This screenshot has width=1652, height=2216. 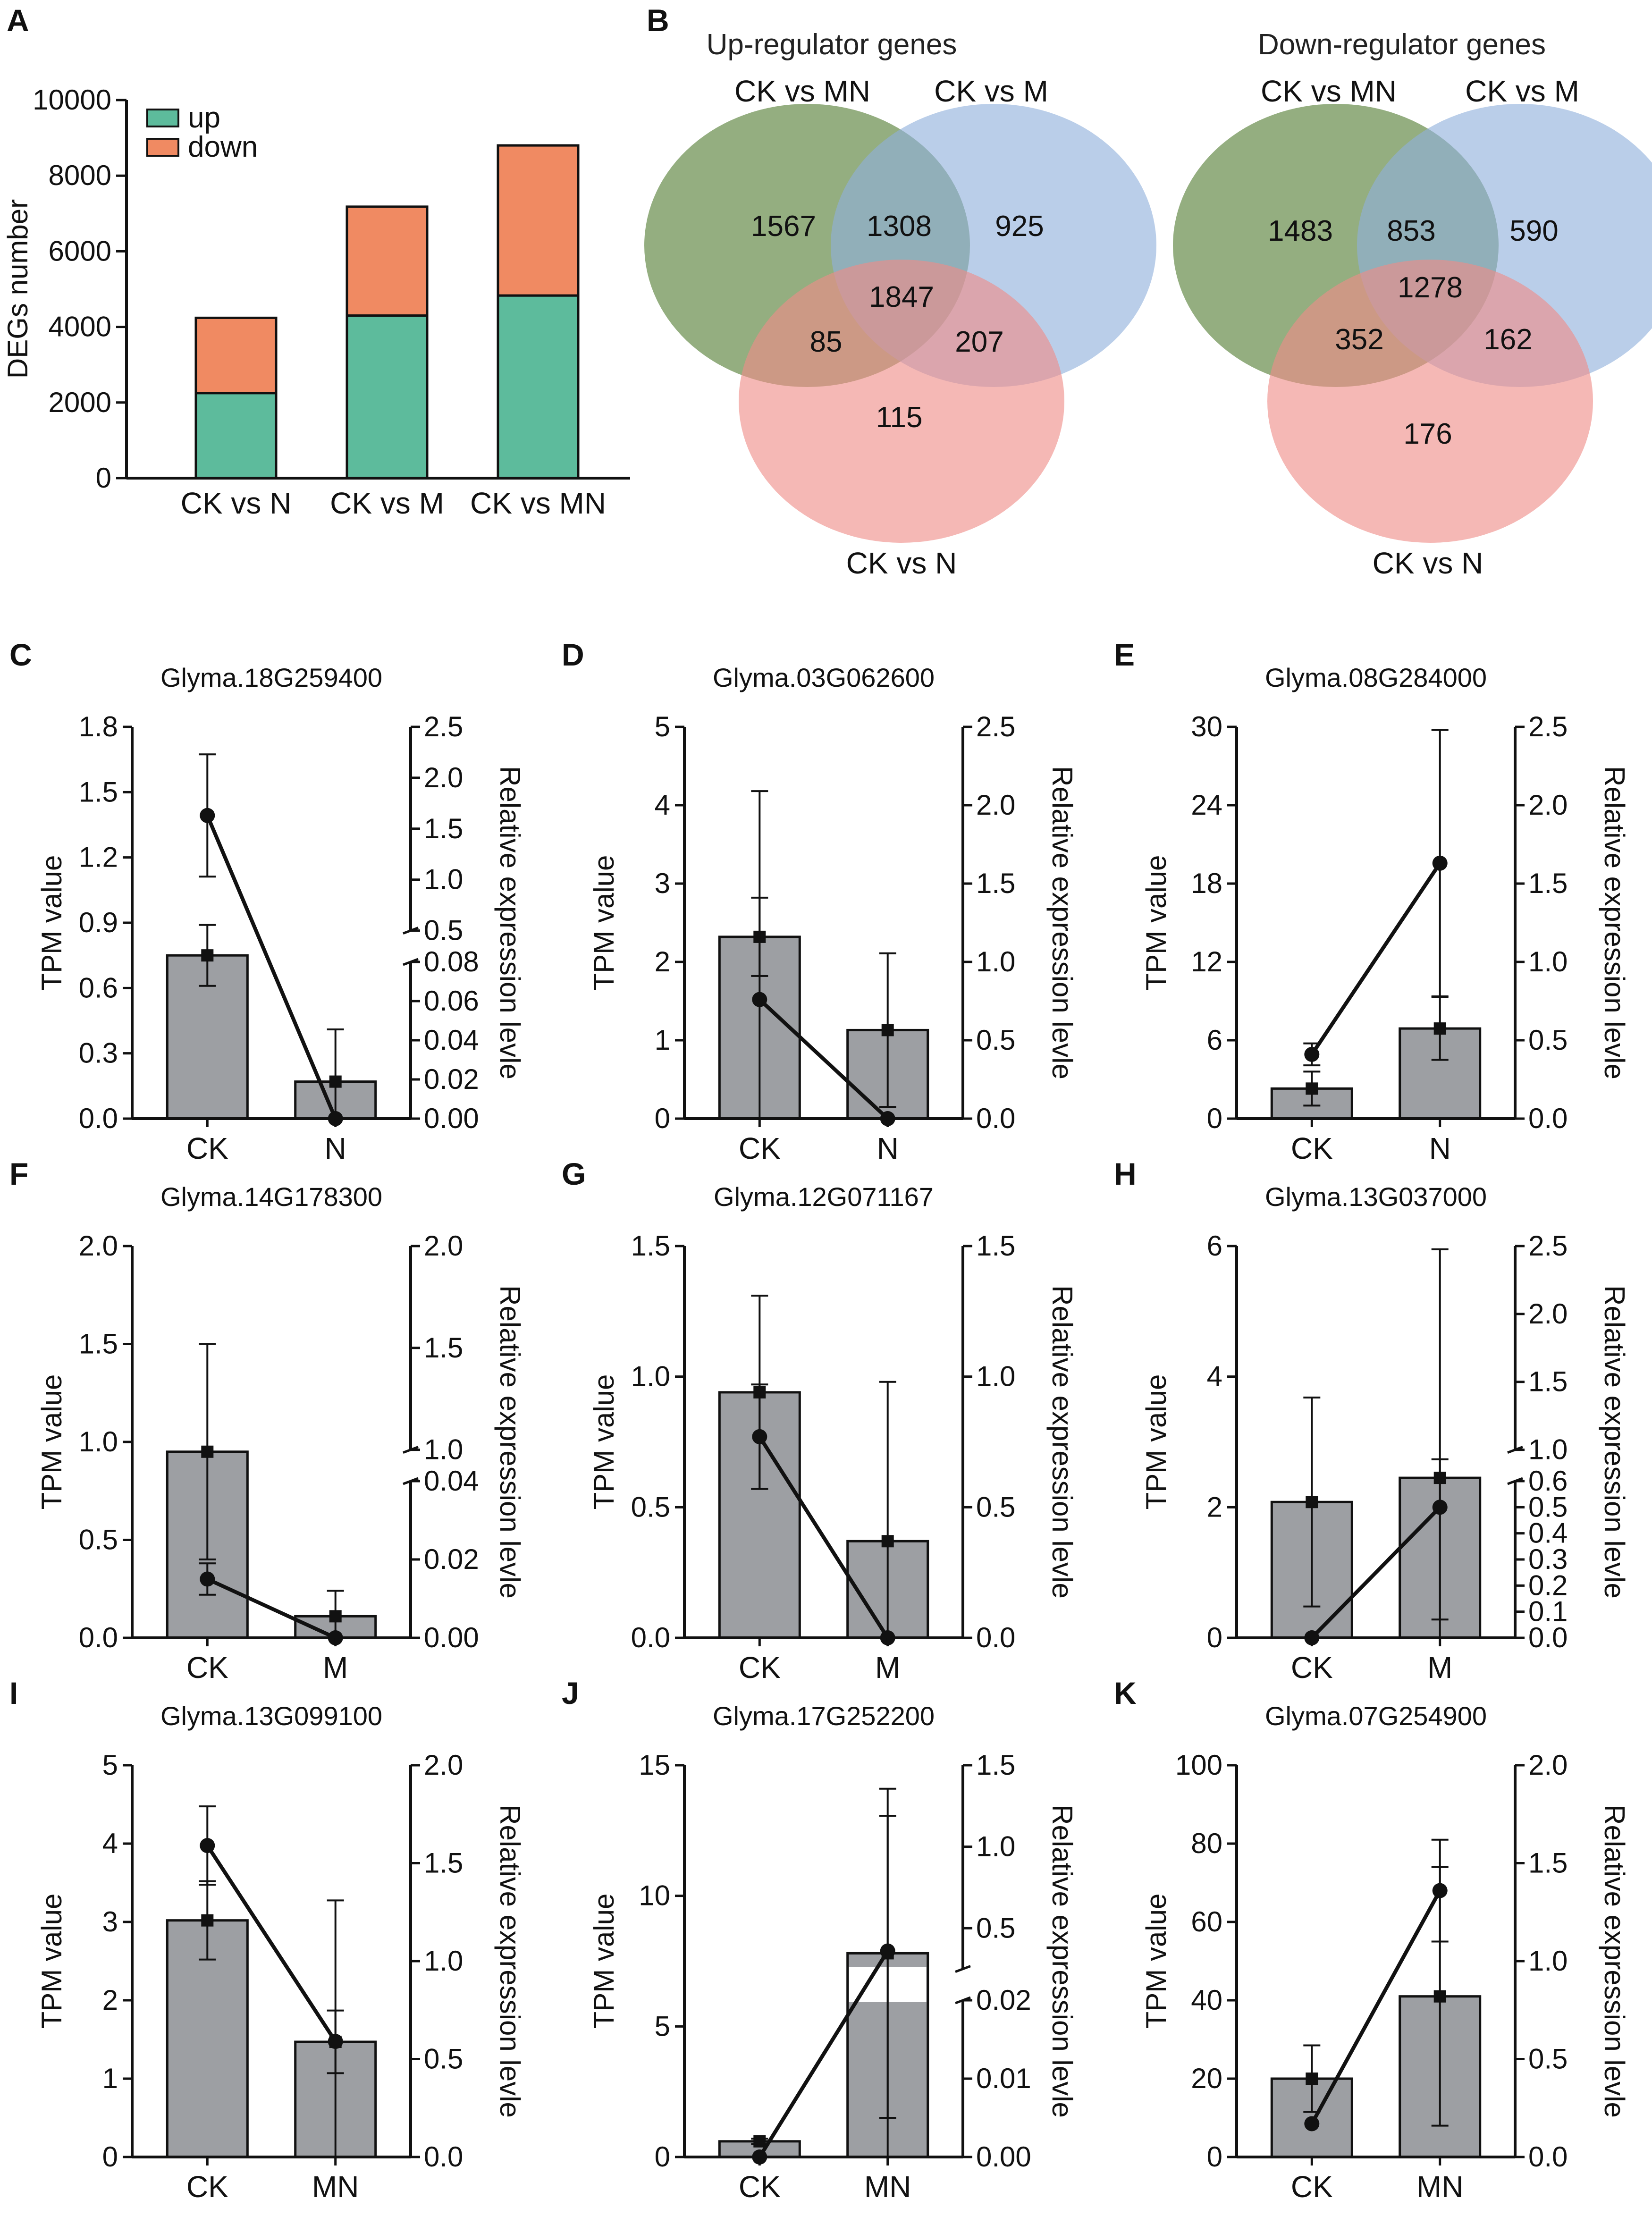 I want to click on a-y-tick-label-2: 4000, so click(x=80, y=327).